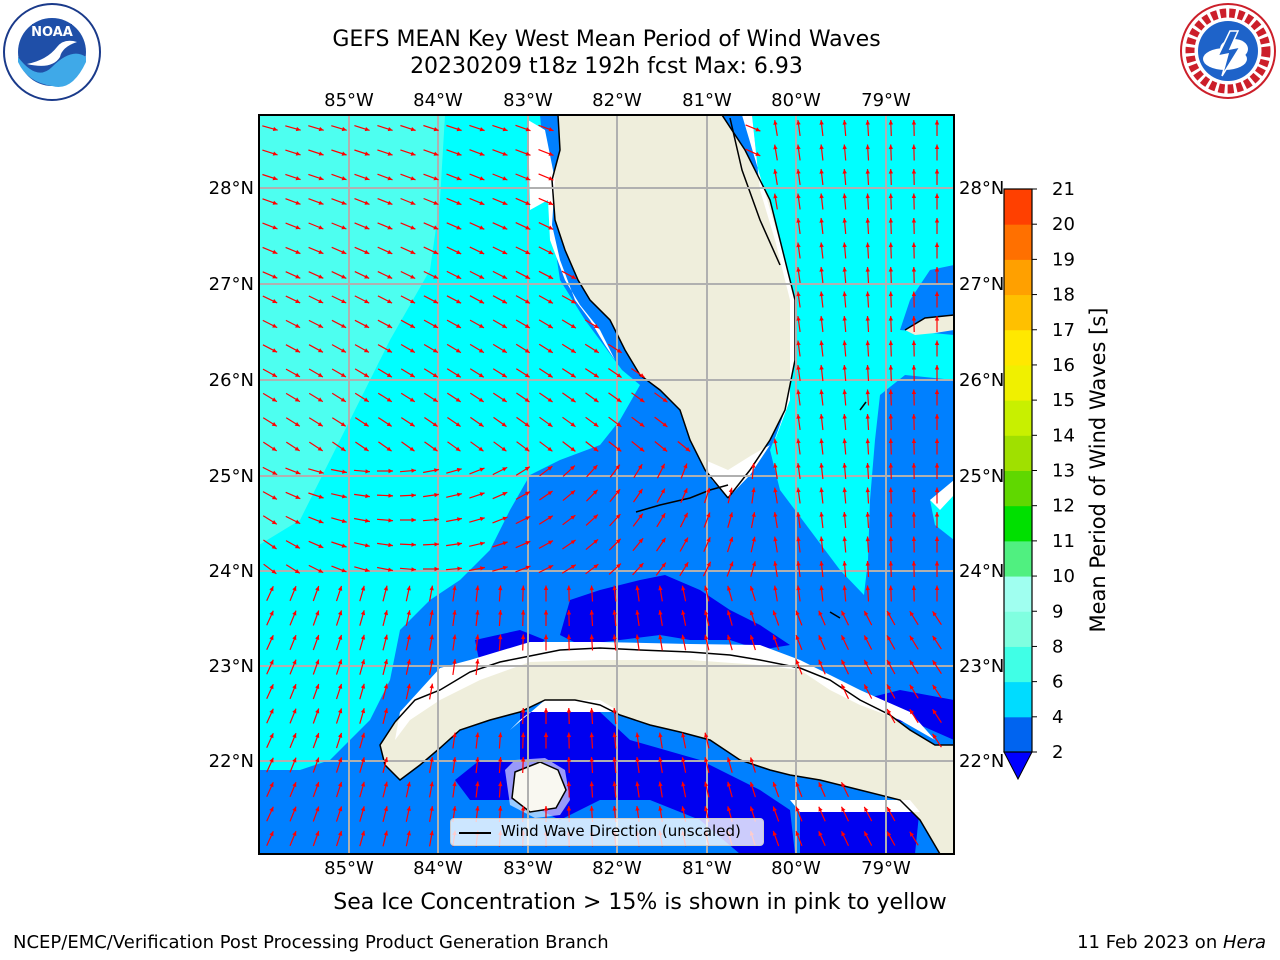 The height and width of the screenshot is (960, 1280). I want to click on florida-land, so click(673, 306).